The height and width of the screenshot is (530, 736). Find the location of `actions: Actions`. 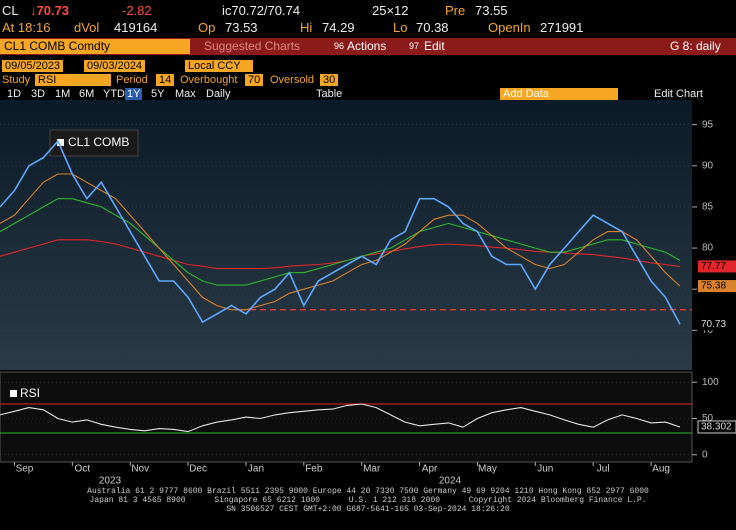

actions: Actions is located at coordinates (367, 46).